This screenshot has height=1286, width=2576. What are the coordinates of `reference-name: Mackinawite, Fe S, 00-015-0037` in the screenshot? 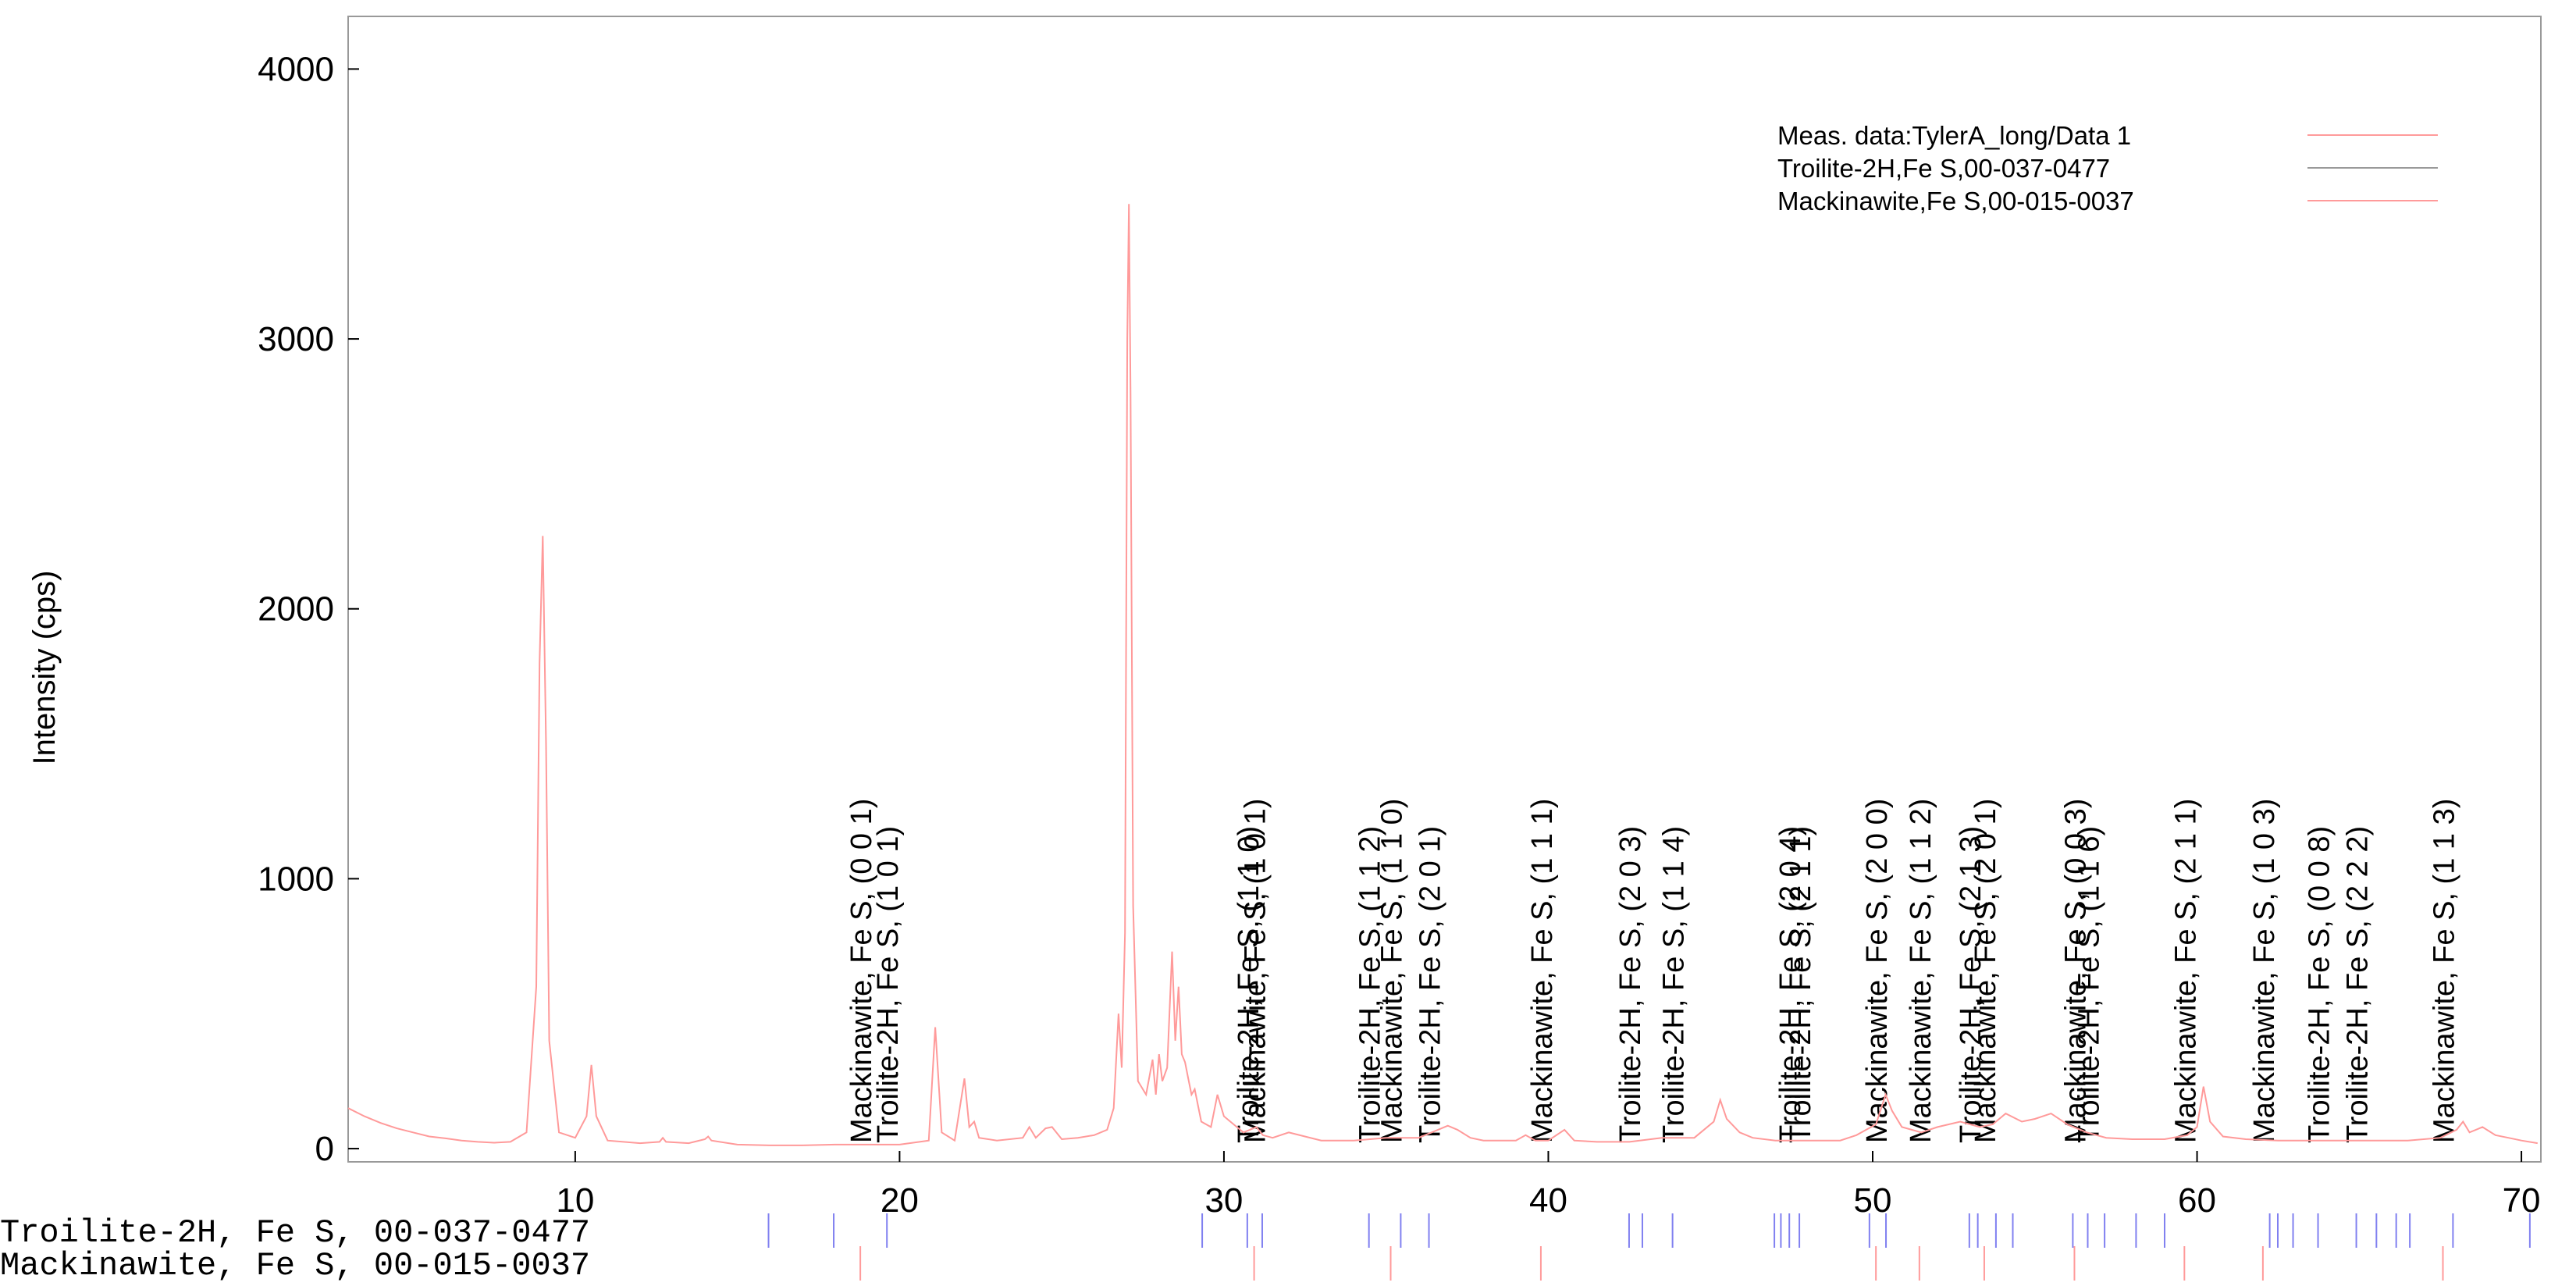 It's located at (295, 1265).